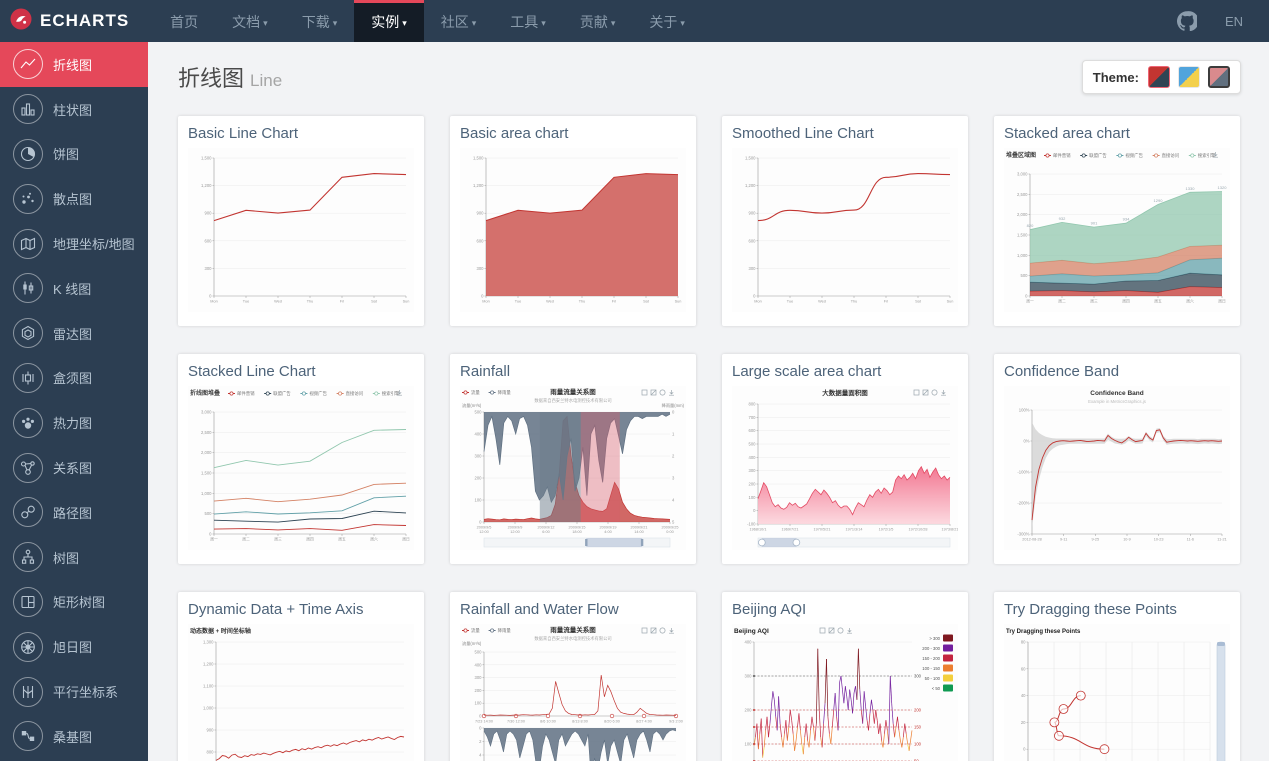  Describe the element at coordinates (250, 22) in the screenshot. I see `nav-item-docs: 文档 ▾` at that location.